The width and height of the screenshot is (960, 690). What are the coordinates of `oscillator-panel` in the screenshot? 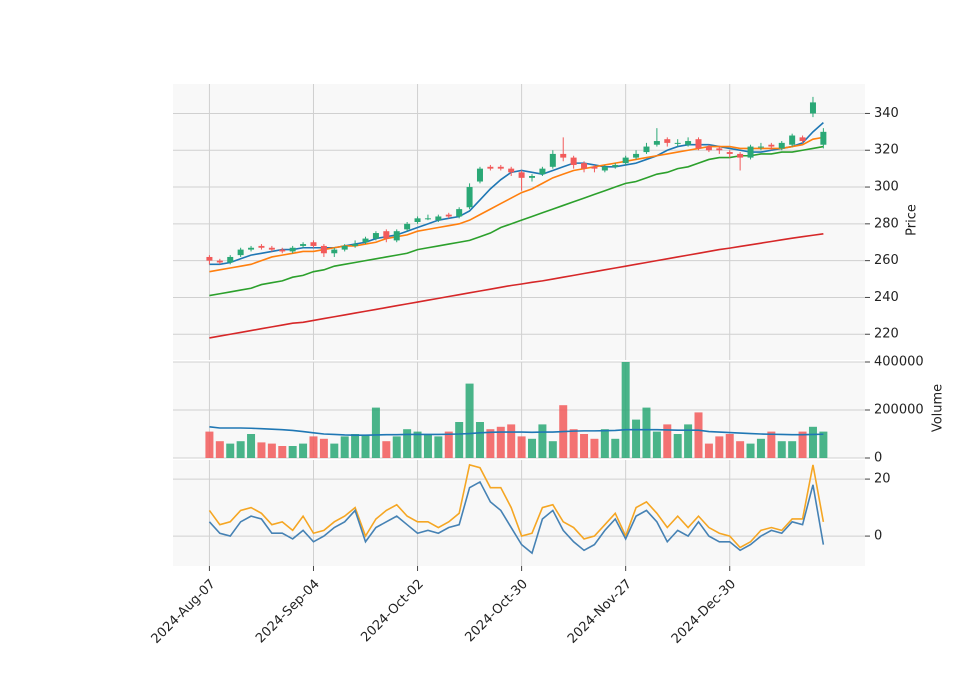 It's located at (519, 513).